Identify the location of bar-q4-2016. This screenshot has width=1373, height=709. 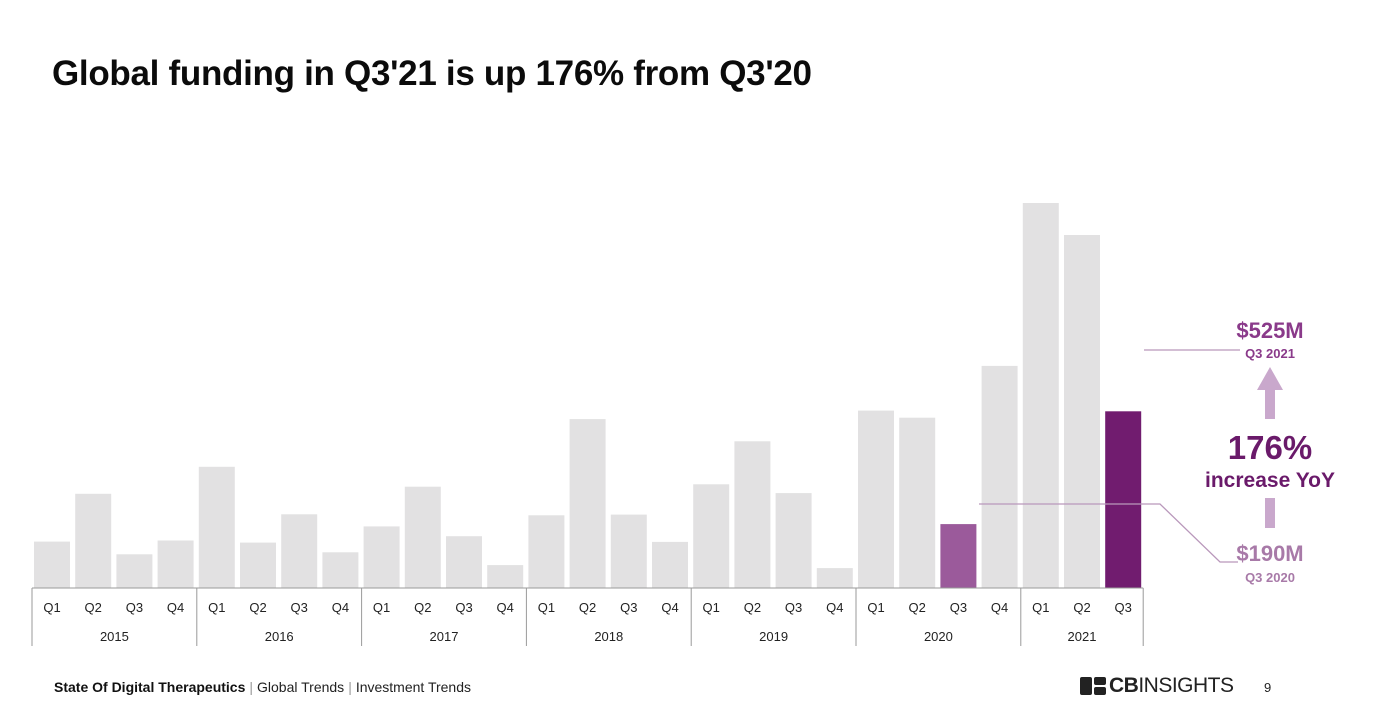
(340, 570).